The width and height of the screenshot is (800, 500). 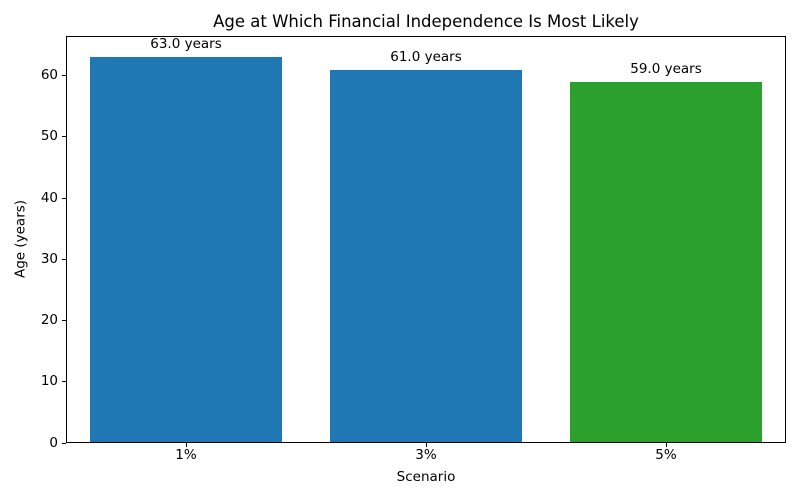 What do you see at coordinates (53, 442) in the screenshot?
I see `y-tick-label: 0` at bounding box center [53, 442].